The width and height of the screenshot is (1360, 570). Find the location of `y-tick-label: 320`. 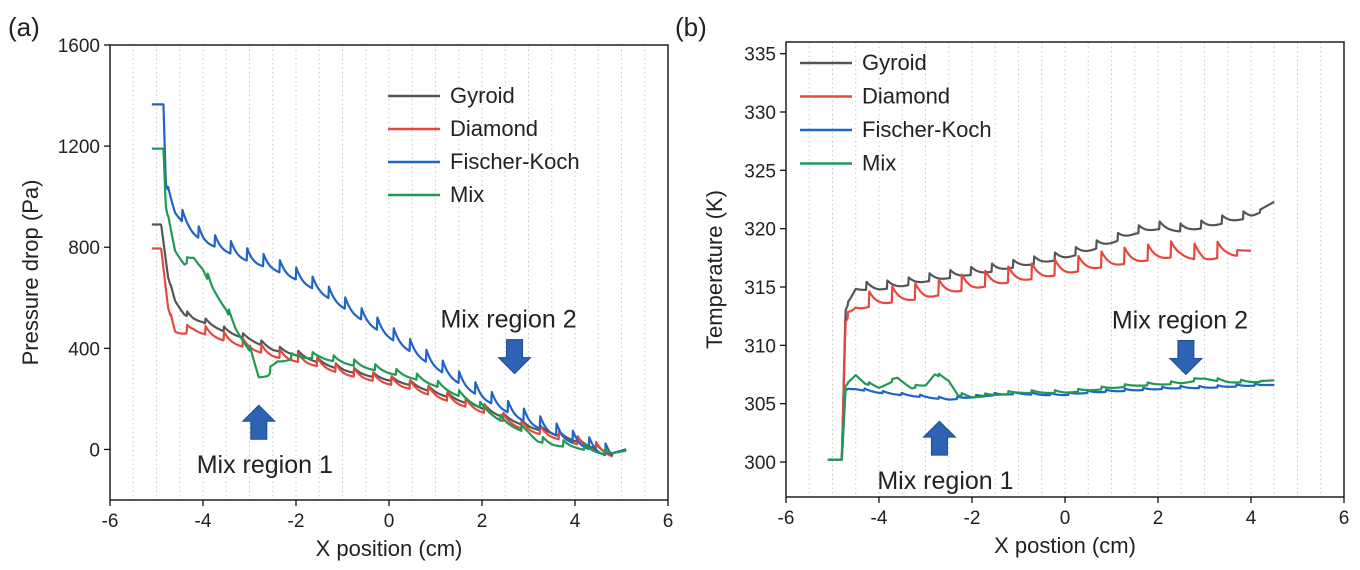

y-tick-label: 320 is located at coordinates (760, 230).